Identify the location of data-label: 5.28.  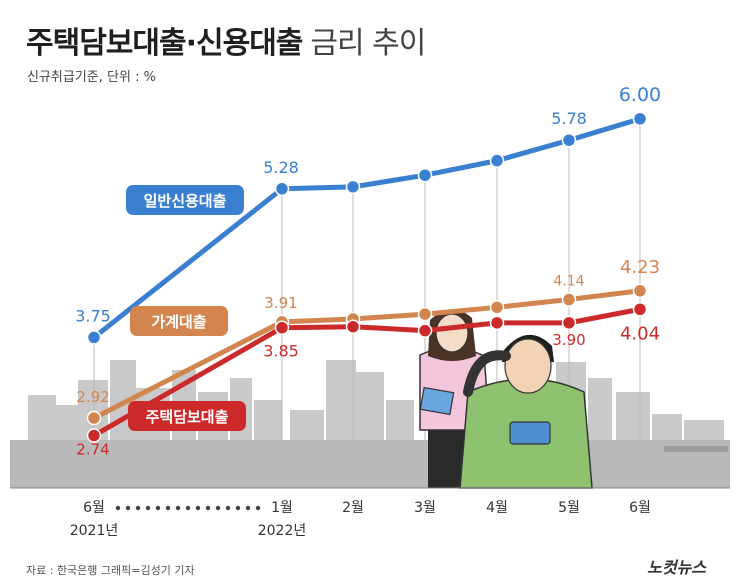
(281, 167).